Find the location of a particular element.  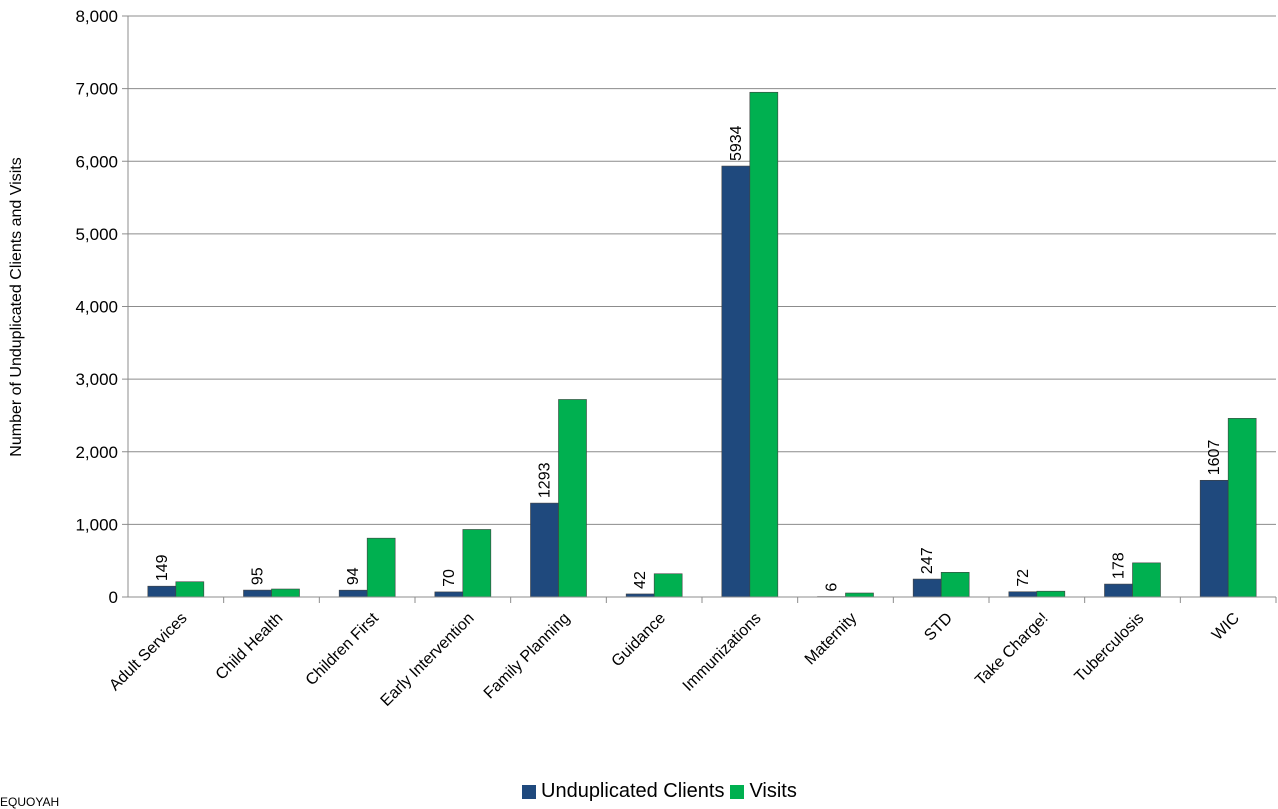

legend-swatch-unduplicated-clients is located at coordinates (529, 791).